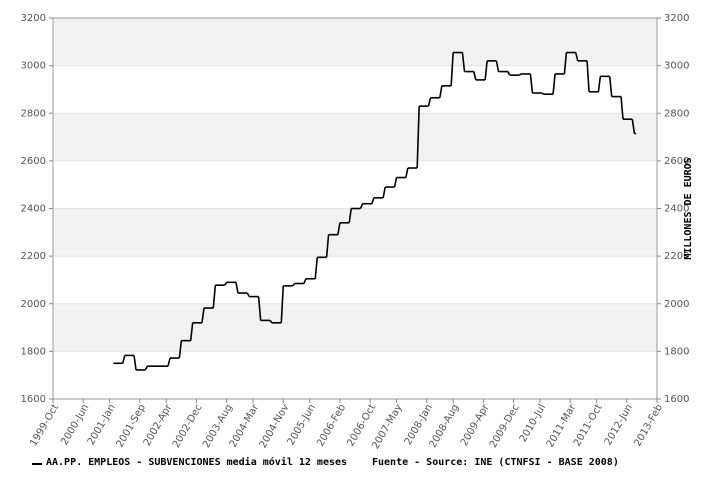 The image size is (710, 478). What do you see at coordinates (676, 304) in the screenshot?
I see `y2-tick-label: 2000` at bounding box center [676, 304].